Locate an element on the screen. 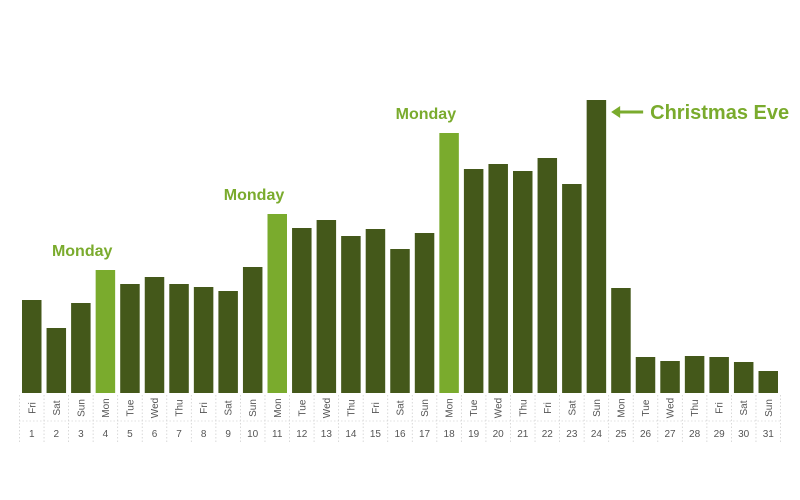  date-label: 5 is located at coordinates (130, 434).